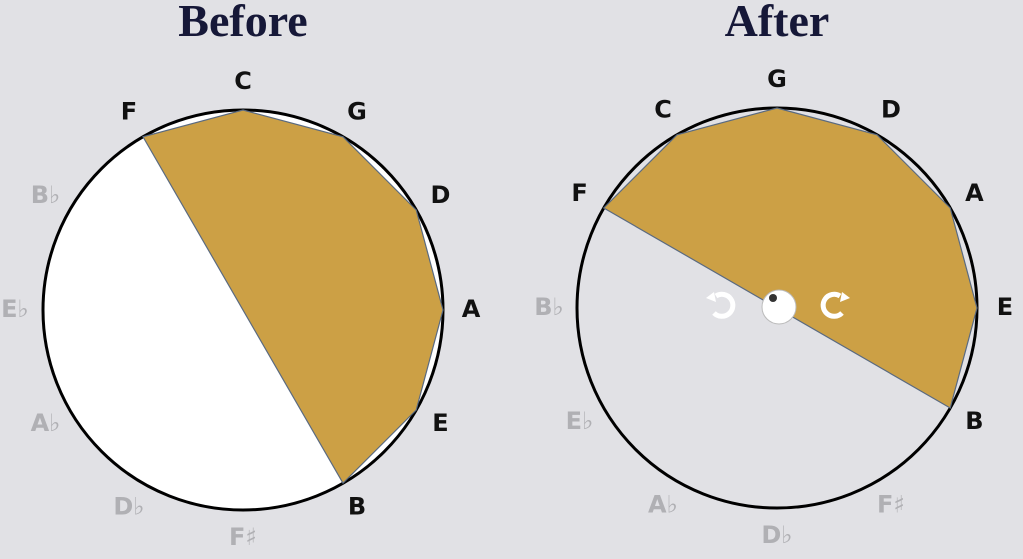 The height and width of the screenshot is (559, 1023). I want to click on rotate-right, so click(832, 305).